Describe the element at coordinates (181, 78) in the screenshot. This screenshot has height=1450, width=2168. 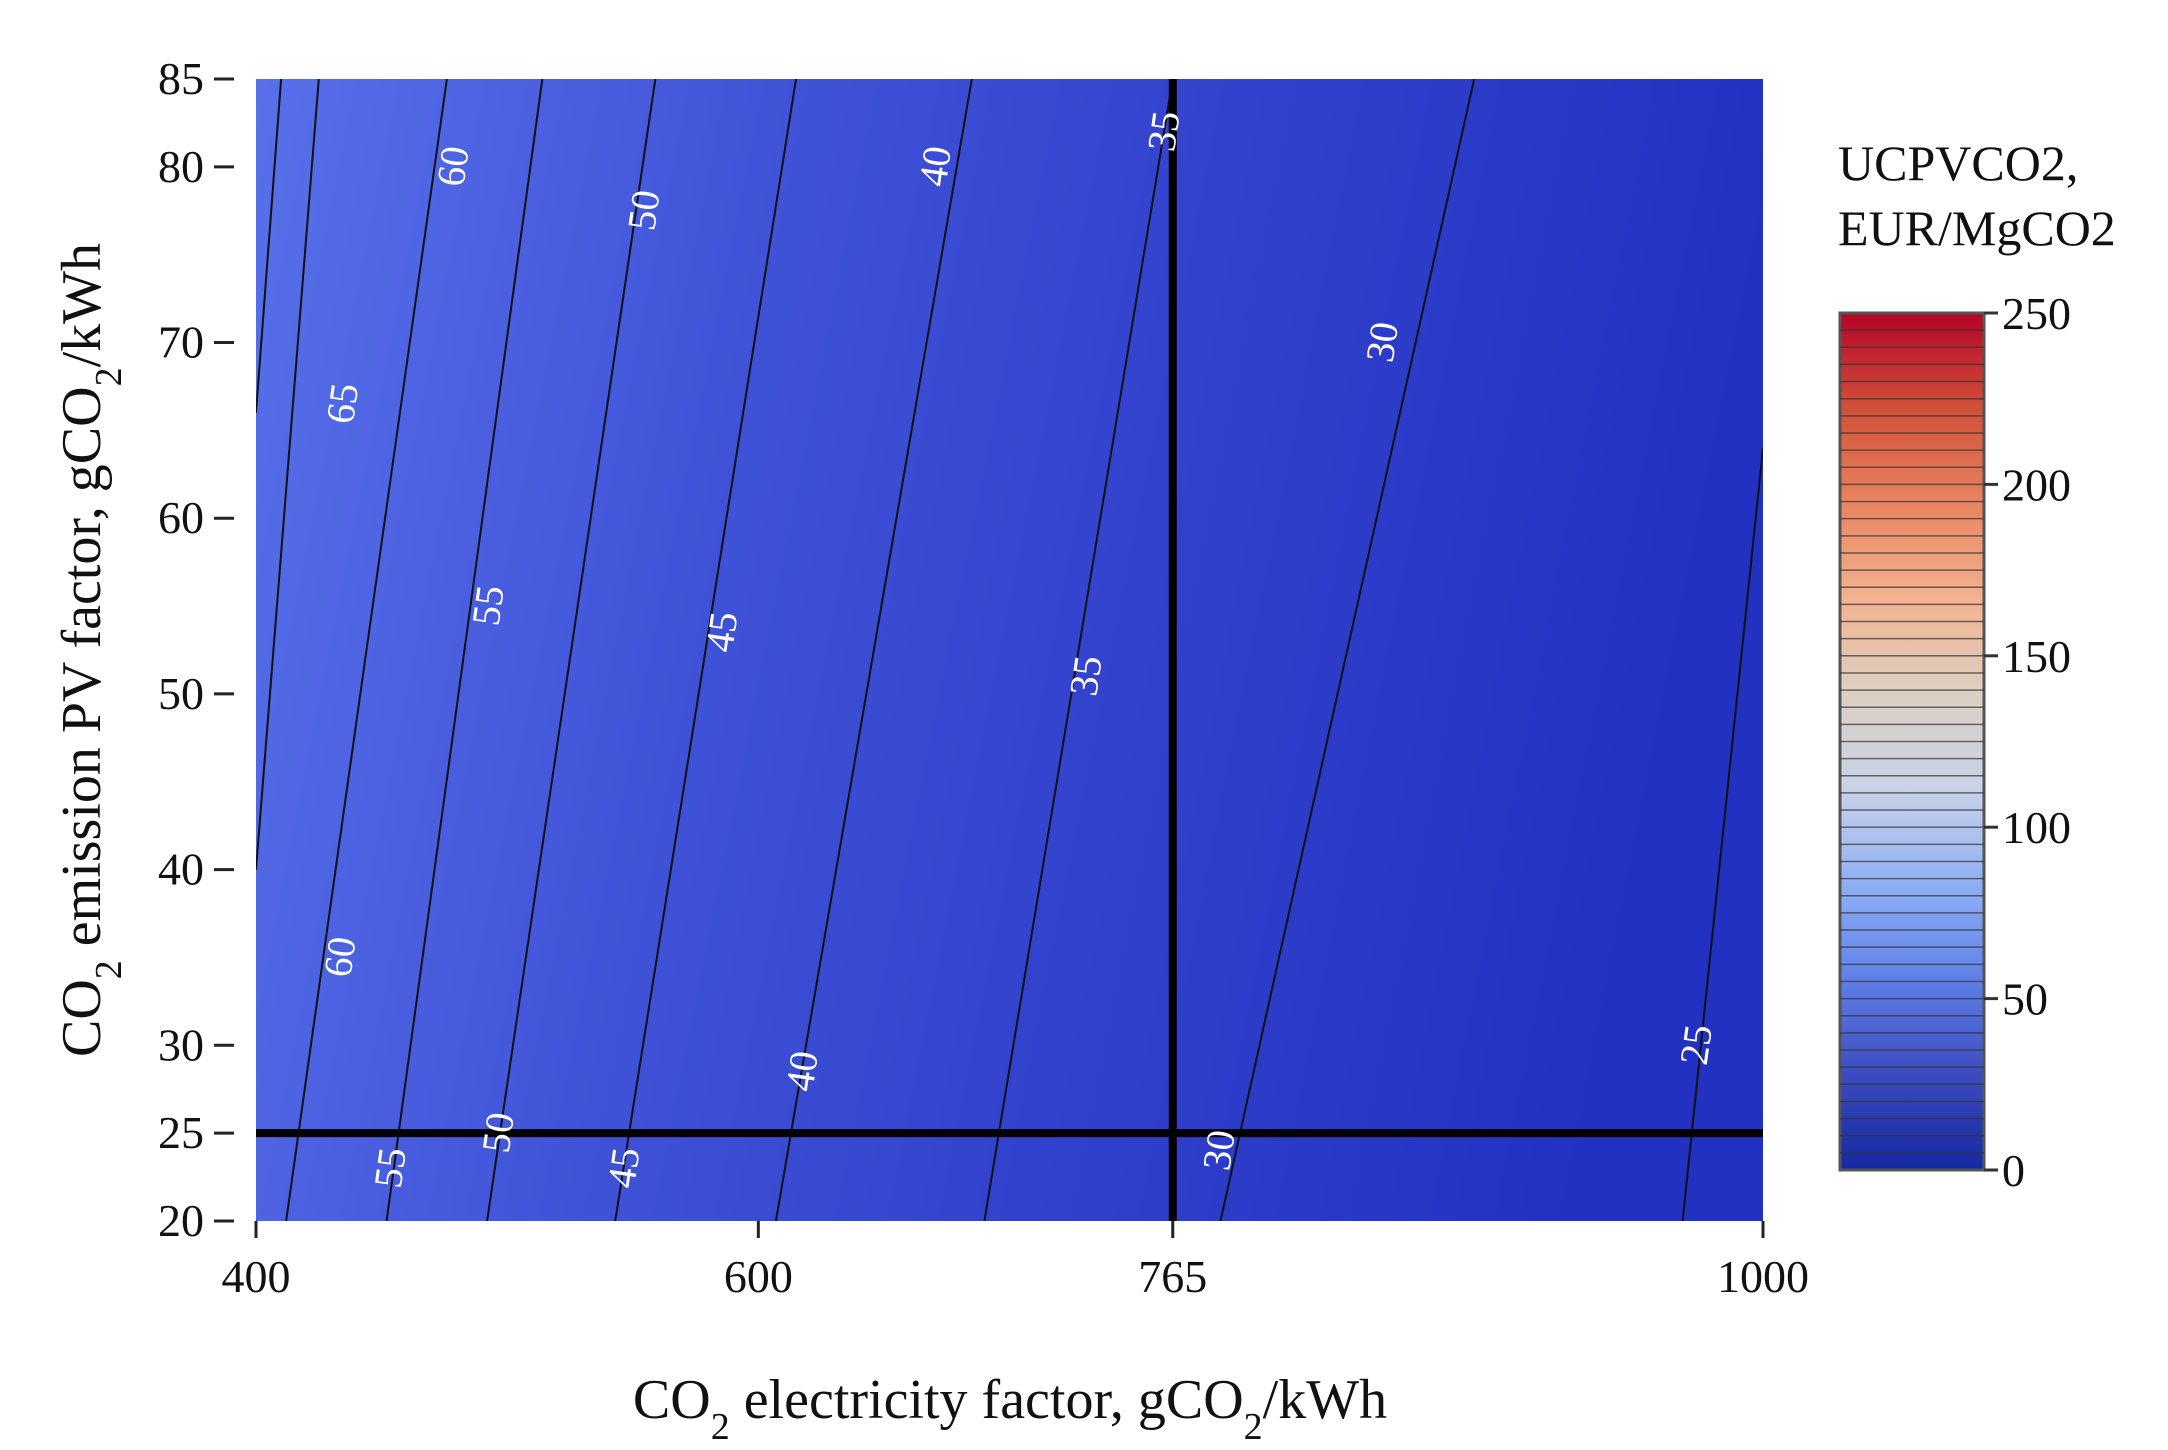
I see `y-tick-label: 85` at that location.